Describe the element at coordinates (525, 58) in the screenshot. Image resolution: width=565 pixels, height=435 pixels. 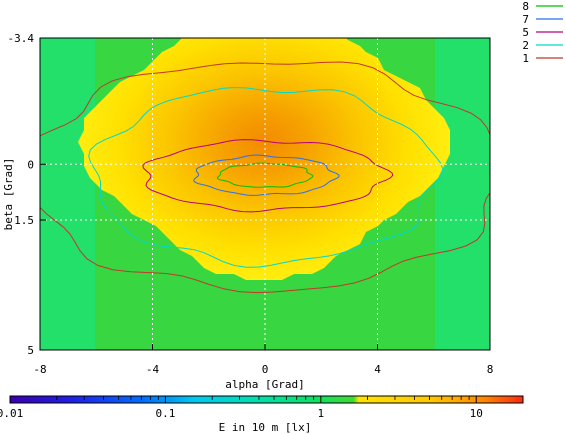
I see `legend-label-1: 1` at that location.